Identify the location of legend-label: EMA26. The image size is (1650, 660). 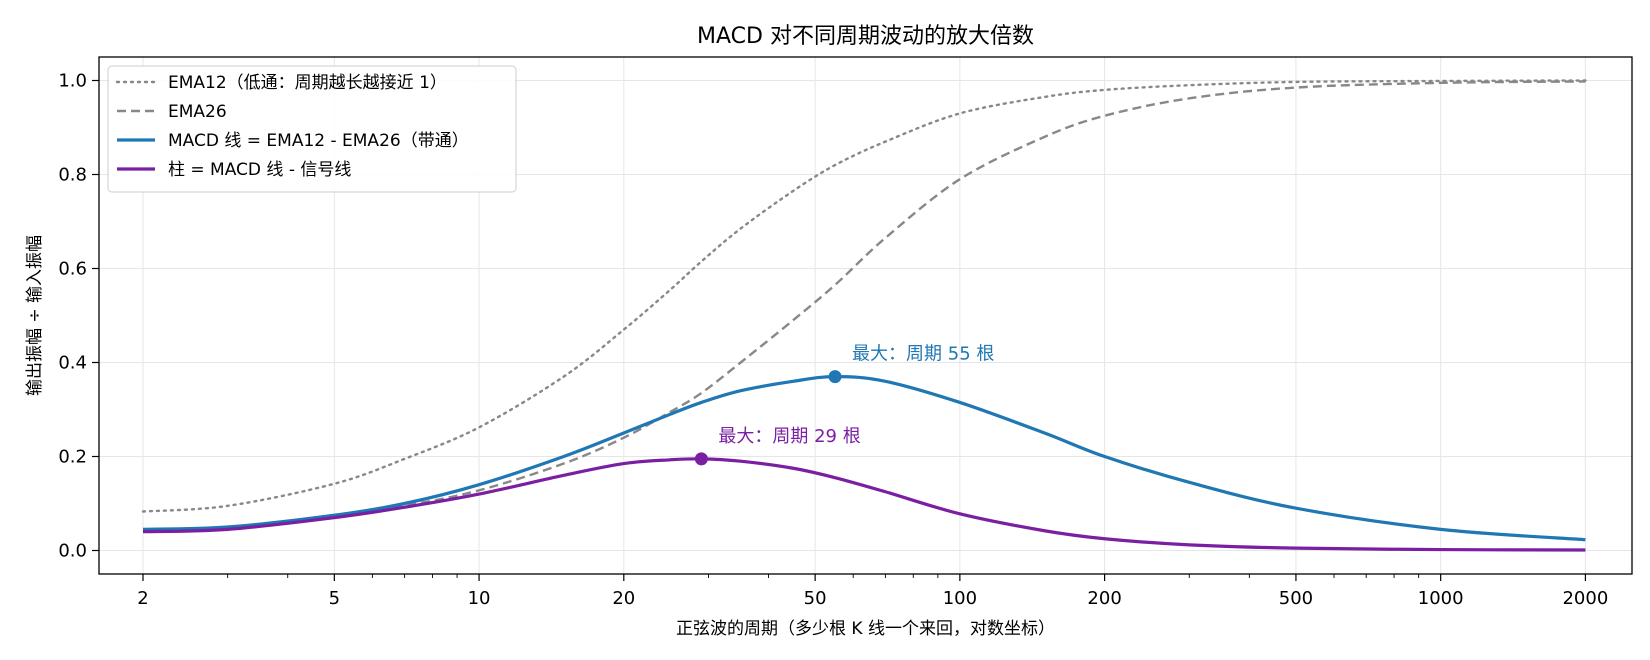
(197, 112).